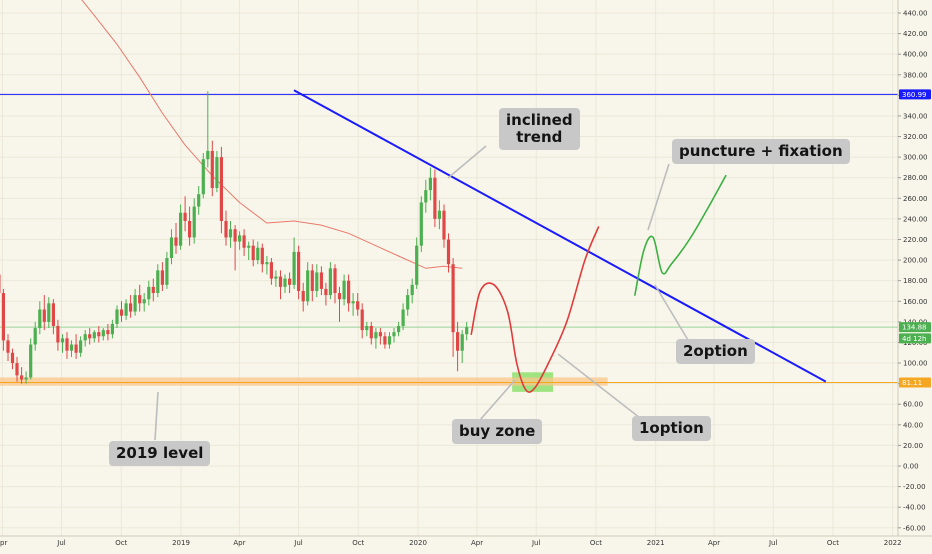  I want to click on price-badges: 360.99 134.88 4d 12h 81.11, so click(915, 238).